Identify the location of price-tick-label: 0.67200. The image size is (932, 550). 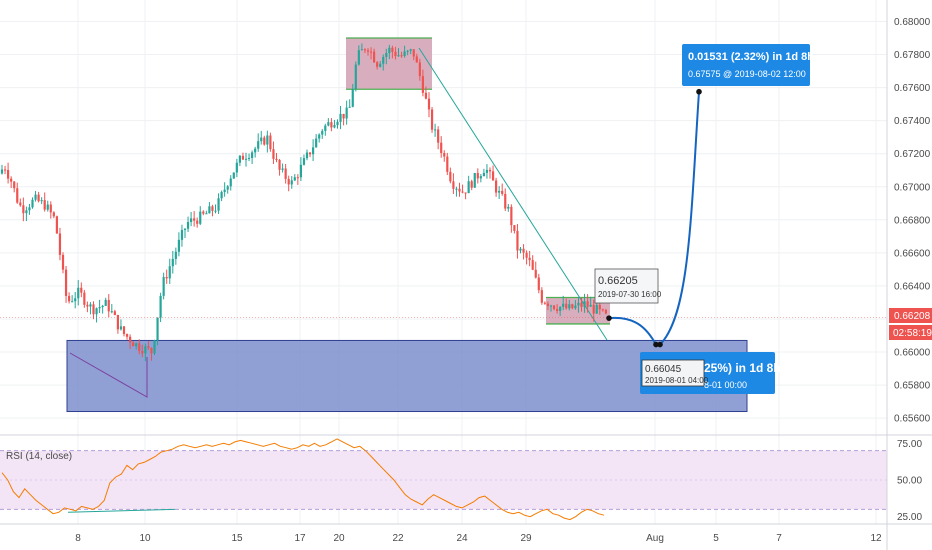
(912, 154).